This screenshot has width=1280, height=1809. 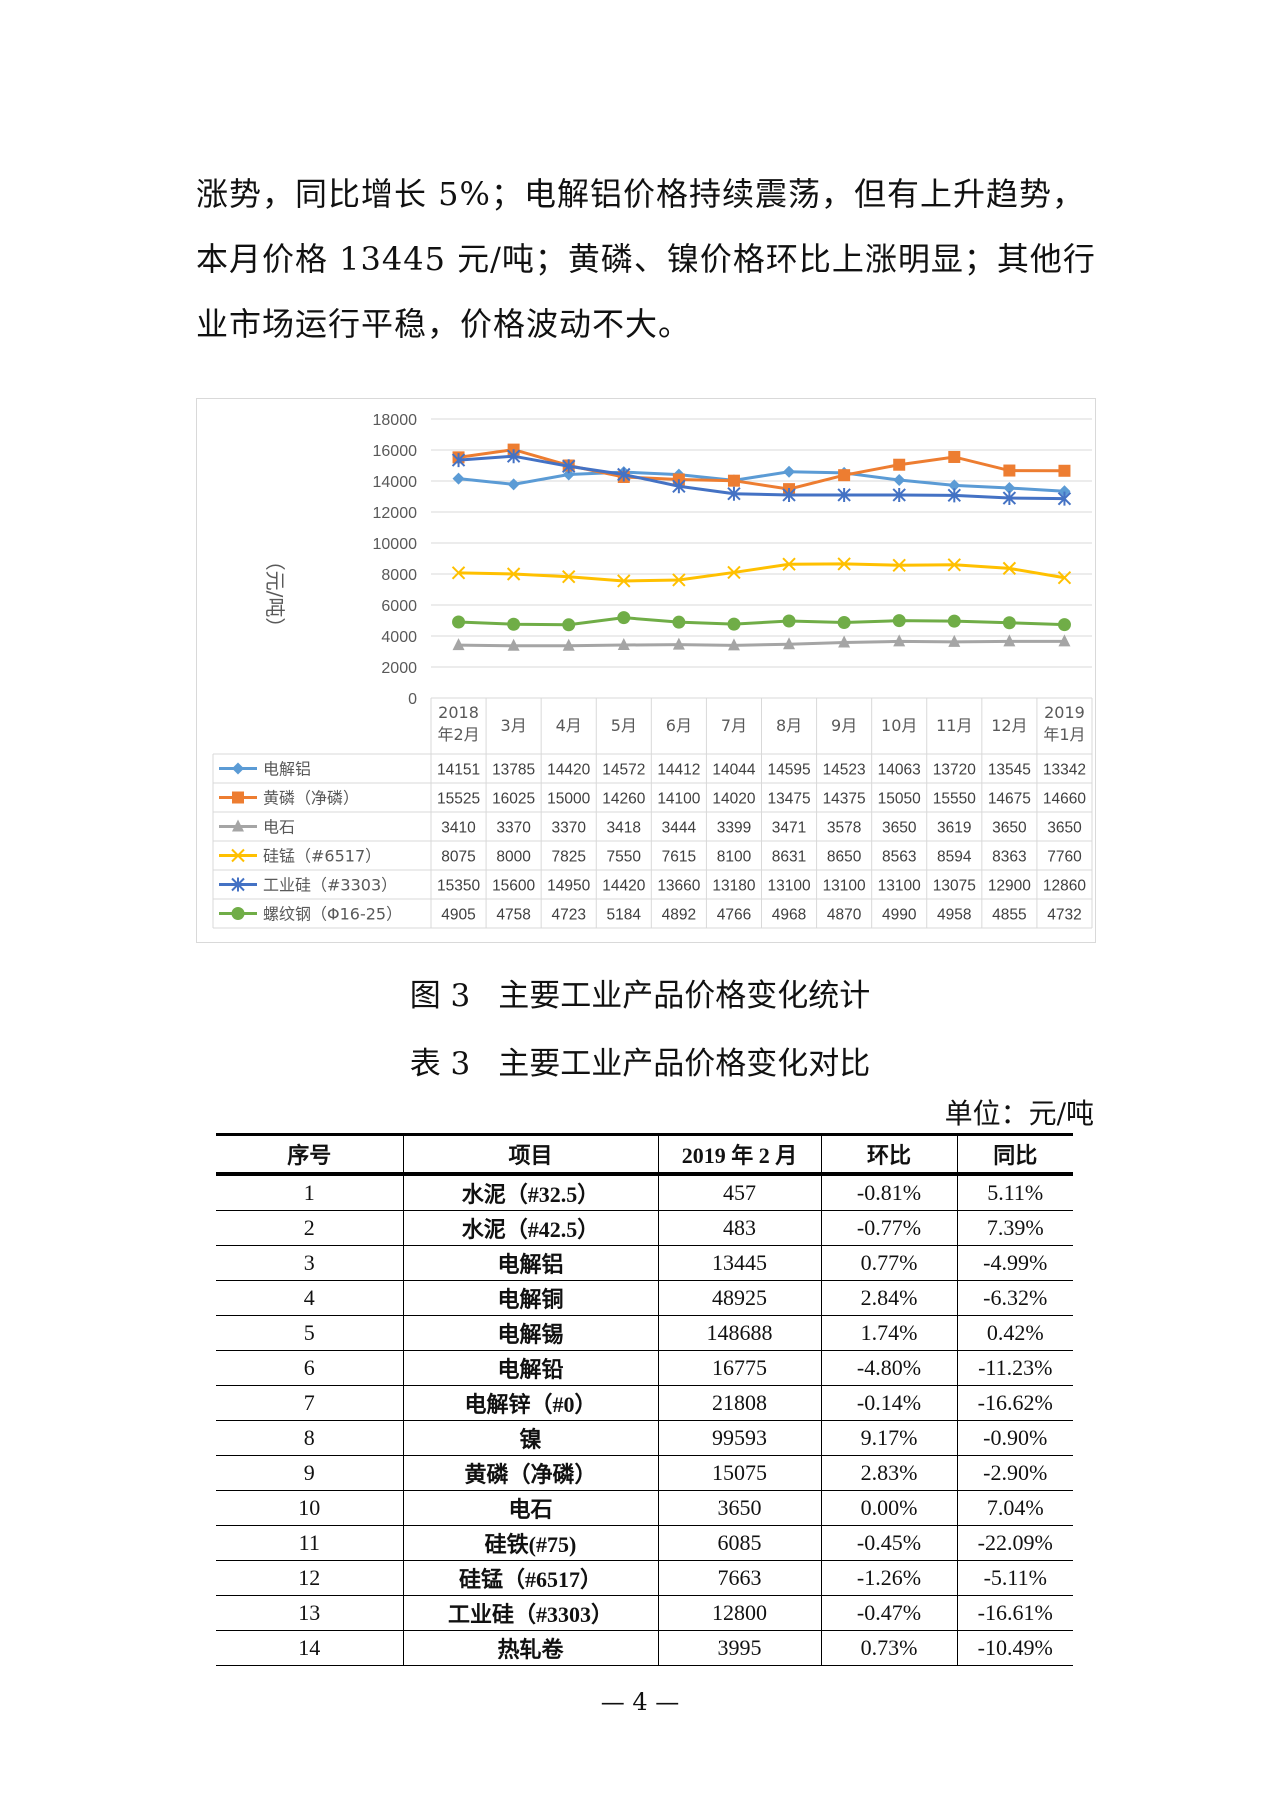 What do you see at coordinates (309, 1333) in the screenshot?
I see `table-cell: 5` at bounding box center [309, 1333].